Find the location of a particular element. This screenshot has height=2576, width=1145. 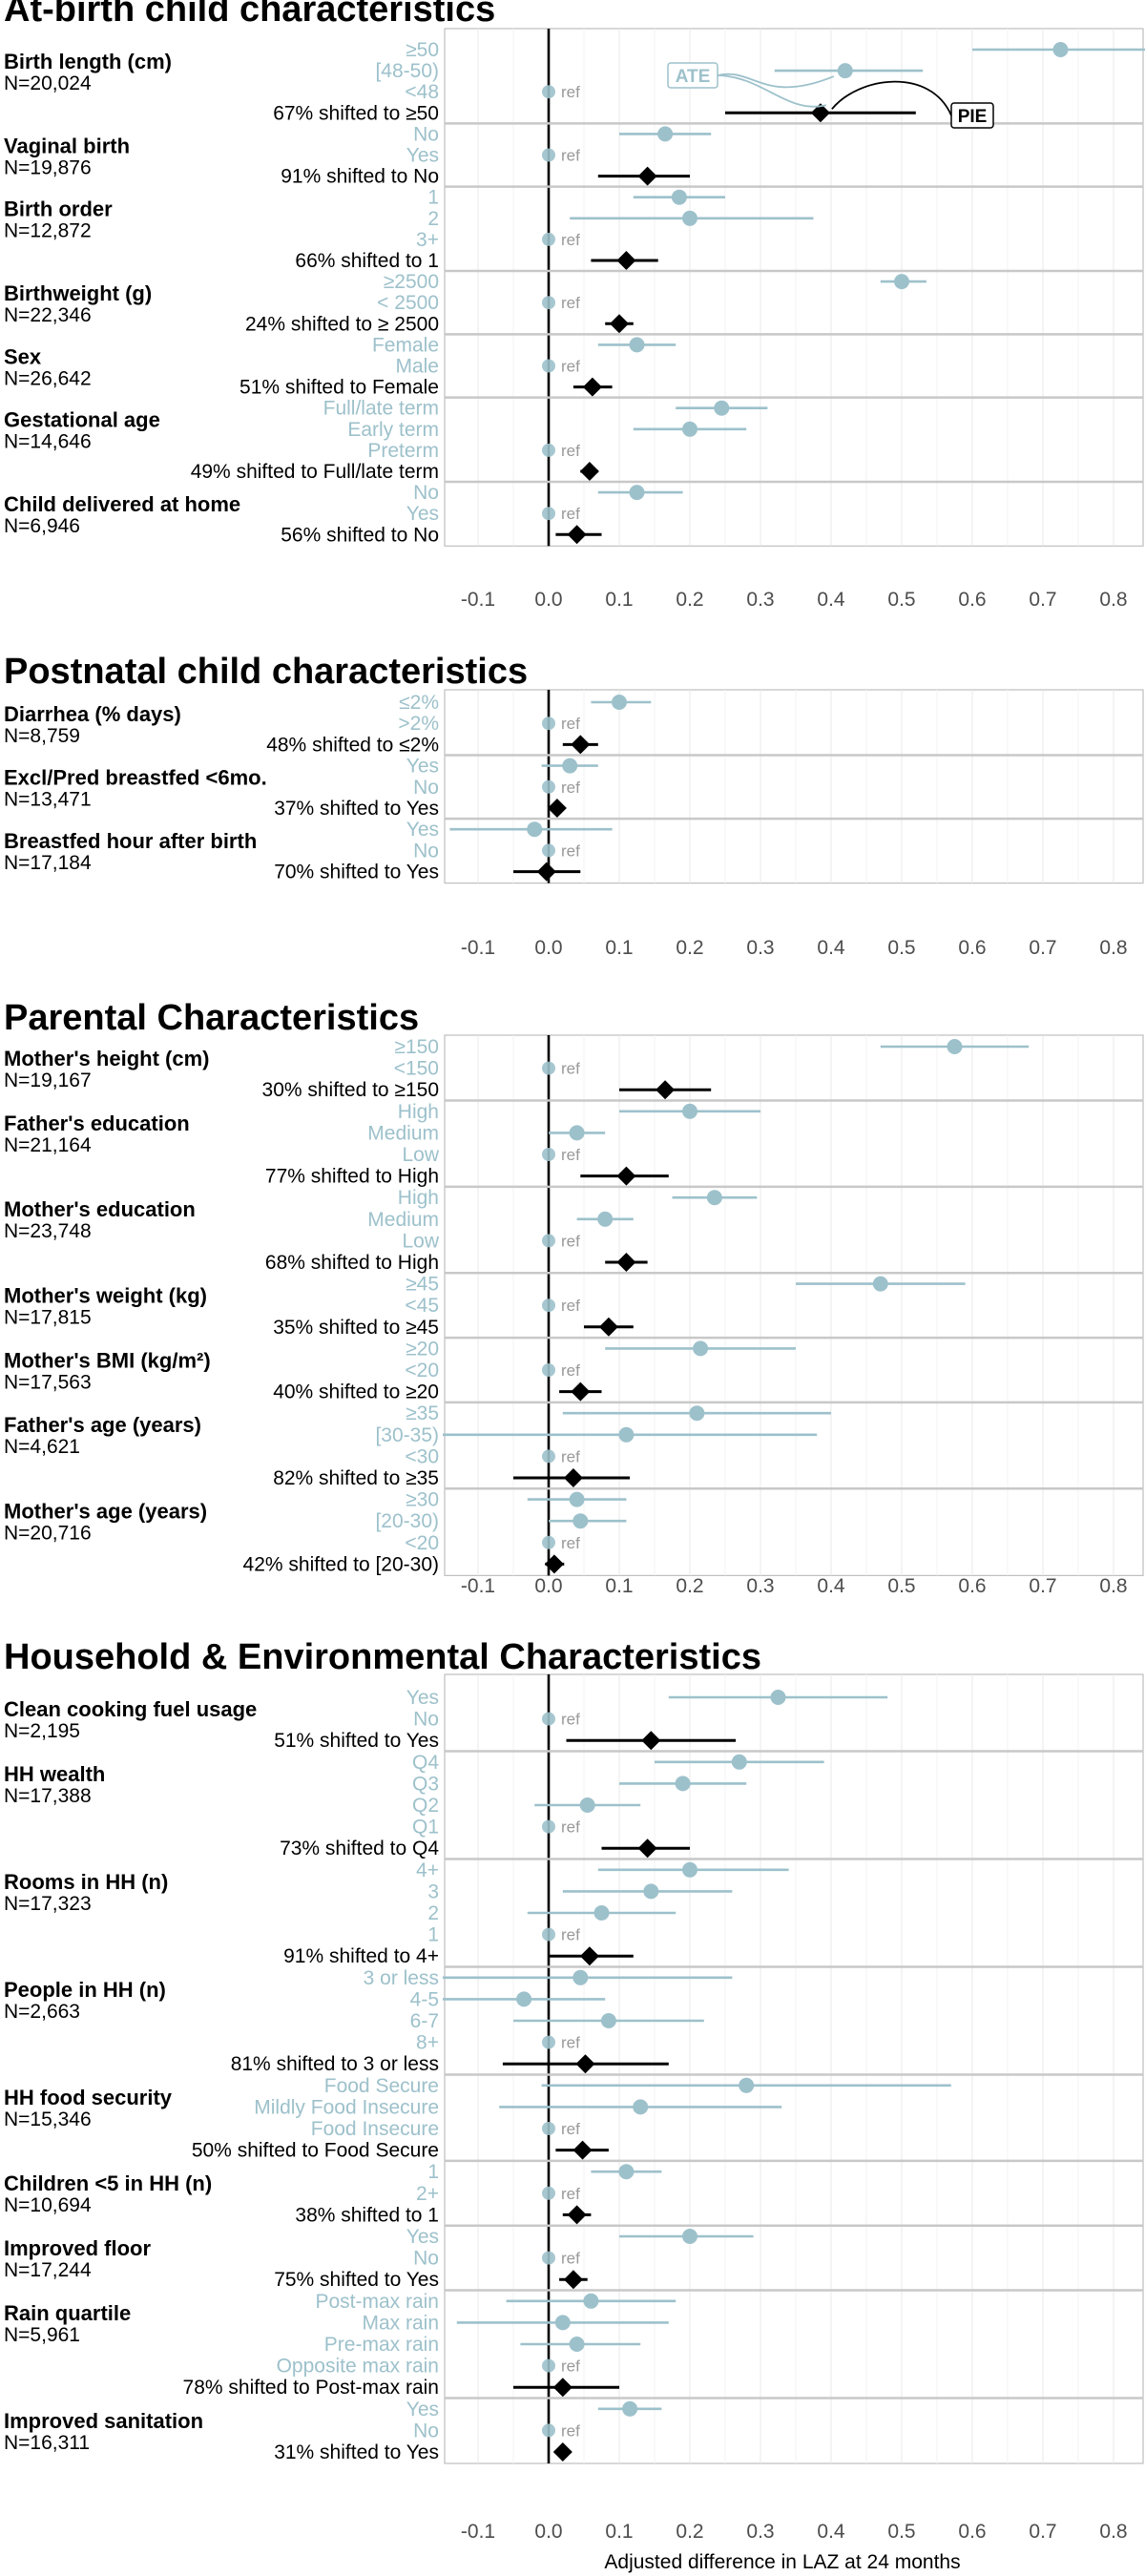

x-tick-label: 0.6 is located at coordinates (972, 2532).